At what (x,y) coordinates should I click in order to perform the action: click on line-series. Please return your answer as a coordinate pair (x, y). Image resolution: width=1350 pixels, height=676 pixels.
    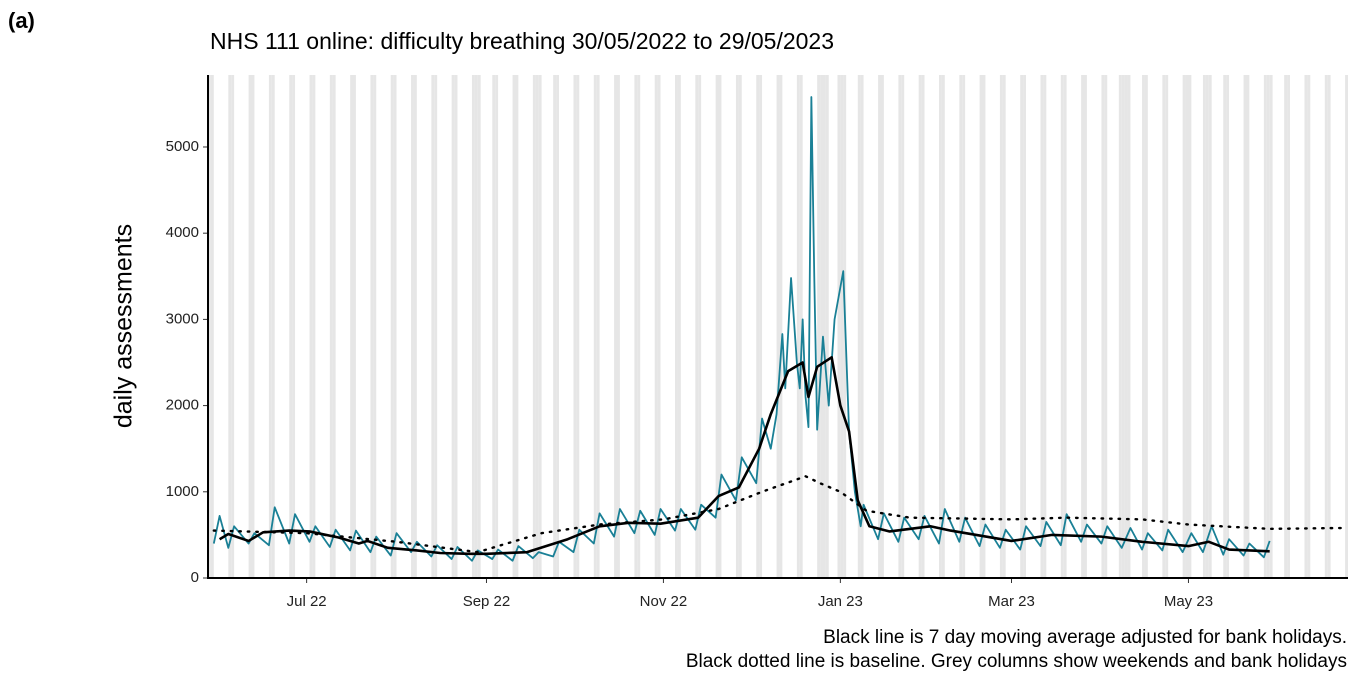
    Looking at the image, I should click on (778, 514).